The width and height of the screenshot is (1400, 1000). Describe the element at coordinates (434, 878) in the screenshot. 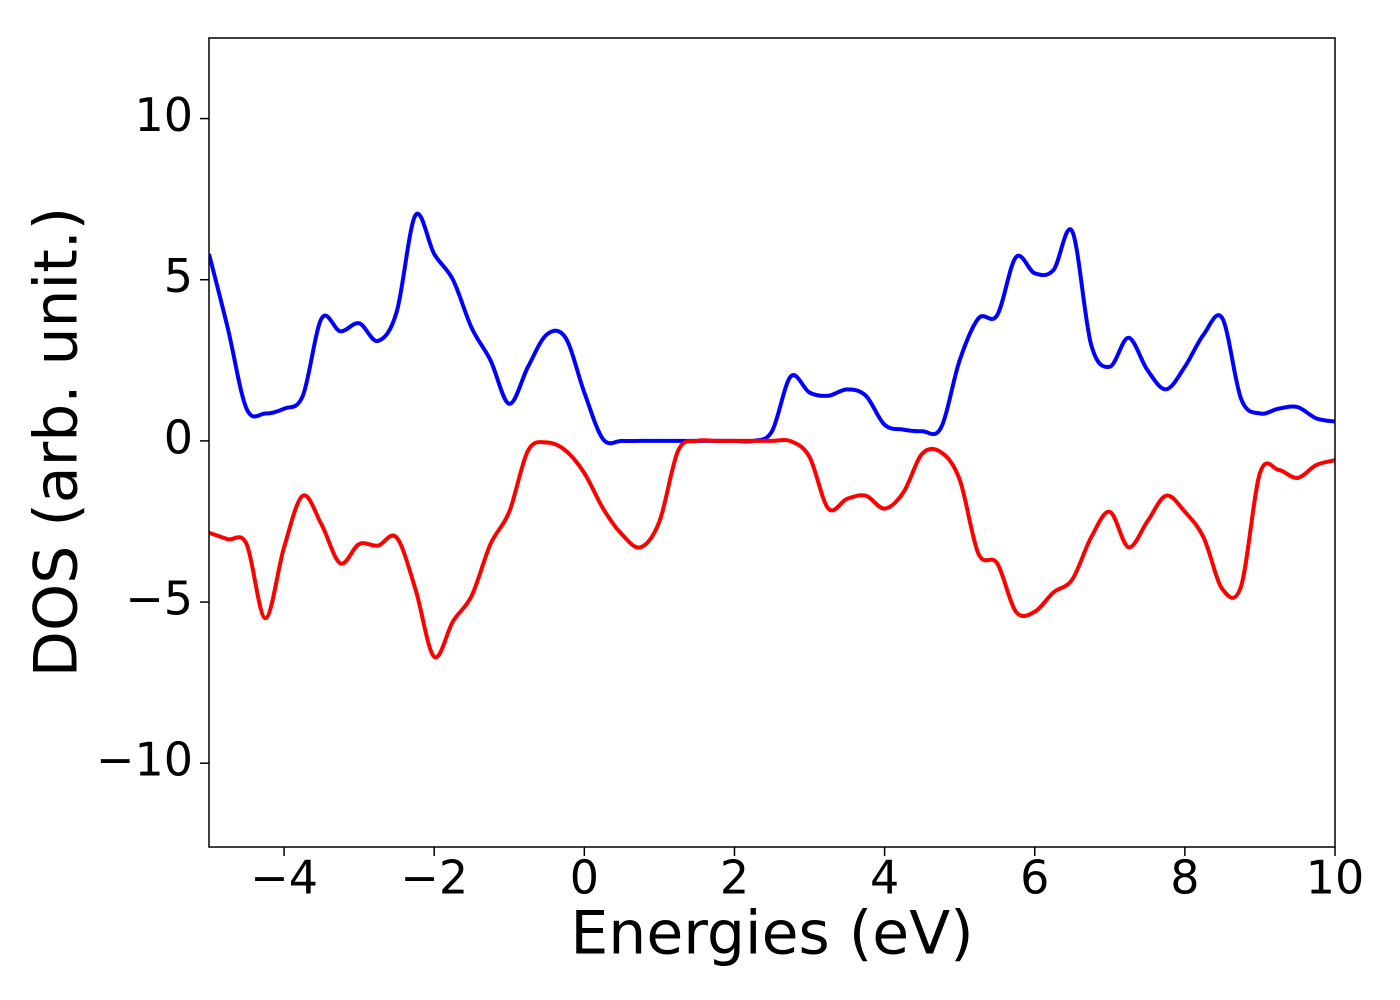

I see `x-tick-label: −2` at that location.